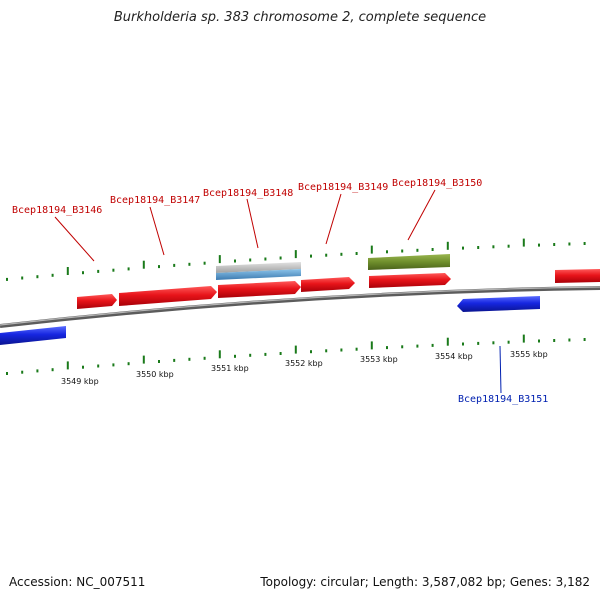 The width and height of the screenshot is (600, 600). I want to click on gene-arrow-bcep18194-b3146, so click(97, 301).